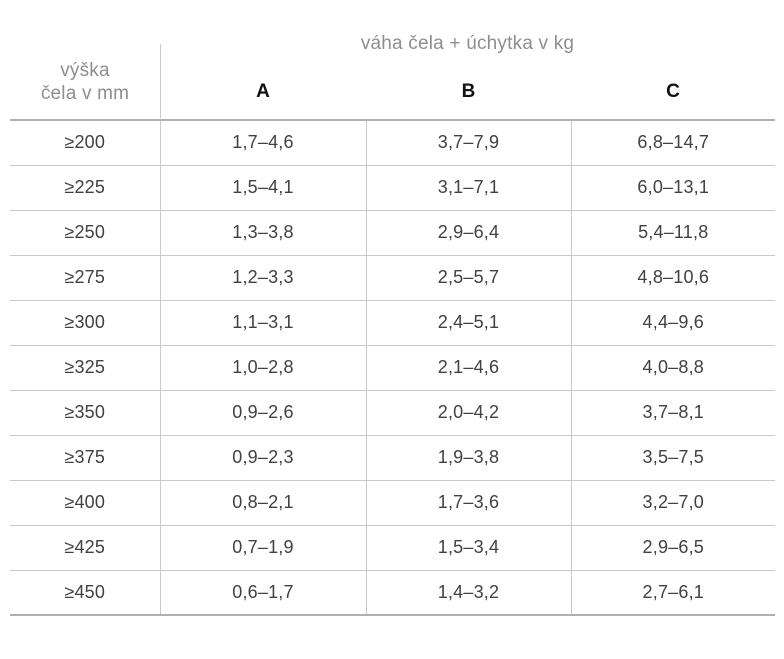 Image resolution: width=784 pixels, height=659 pixels. I want to click on weight-cell-b: 2,5–5,7, so click(468, 277).